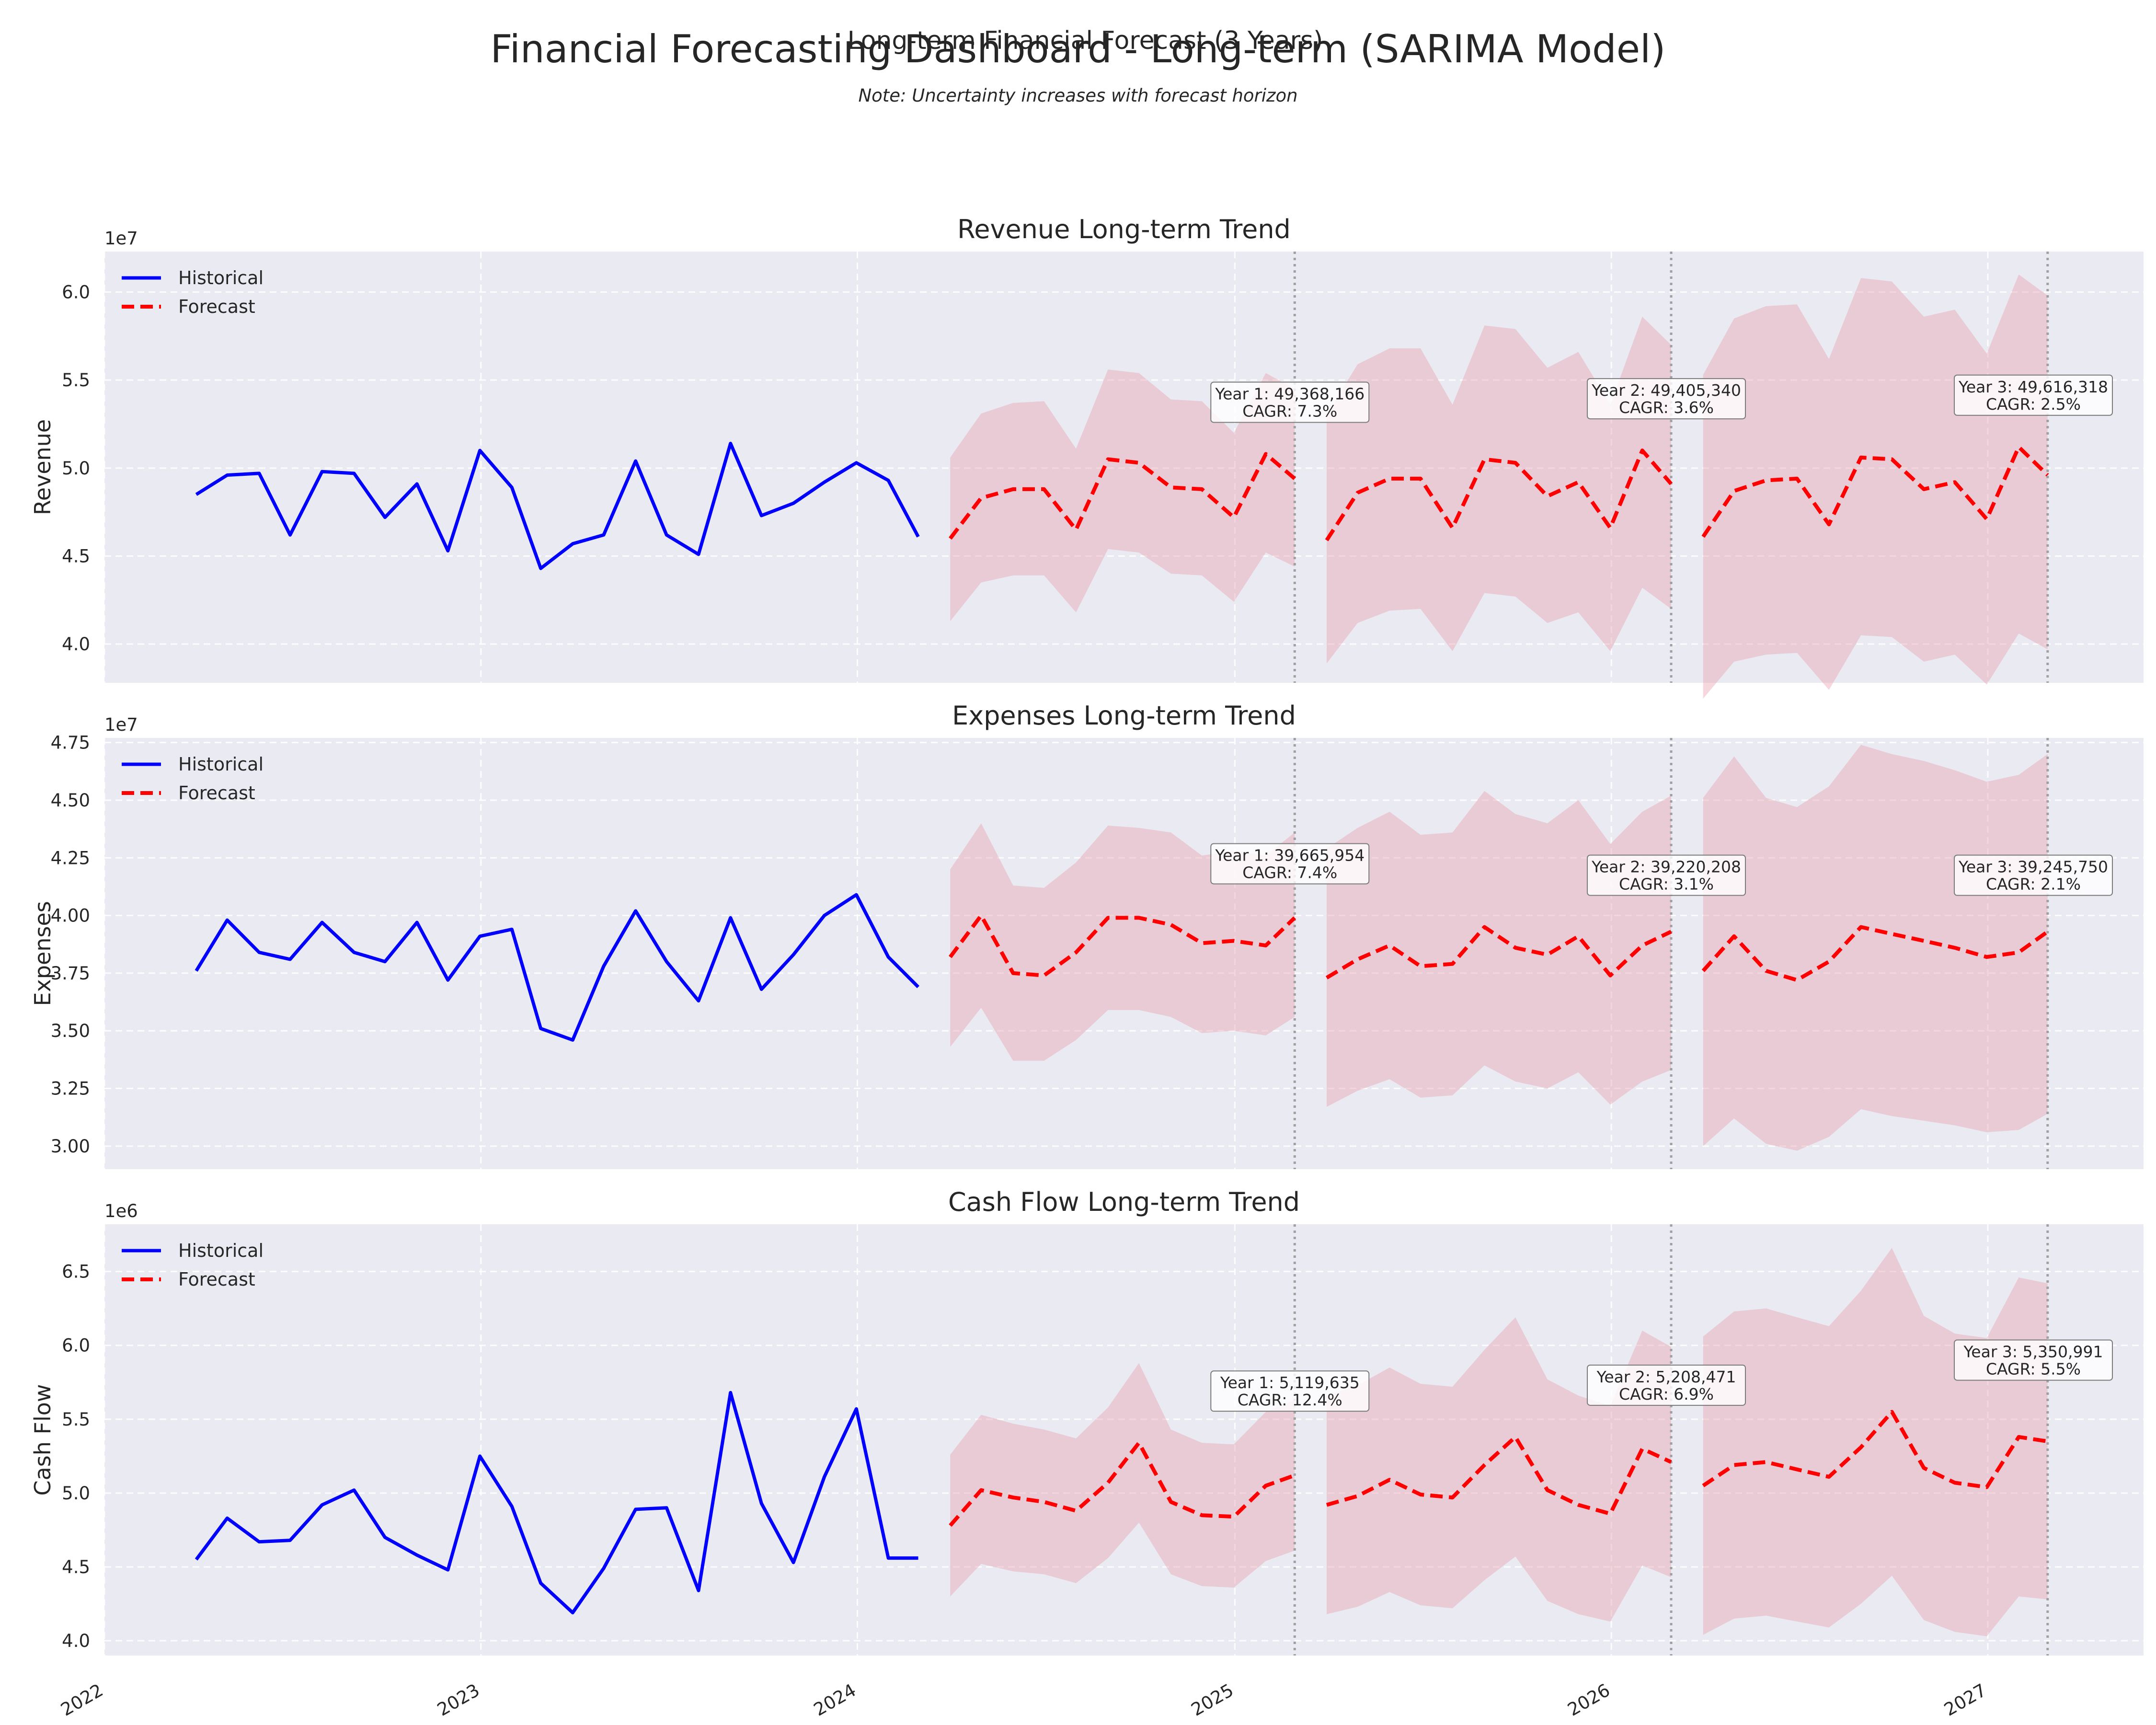  Describe the element at coordinates (1290, 393) in the screenshot. I see `annotation-year-value: Year 1: 49,368,166` at that location.